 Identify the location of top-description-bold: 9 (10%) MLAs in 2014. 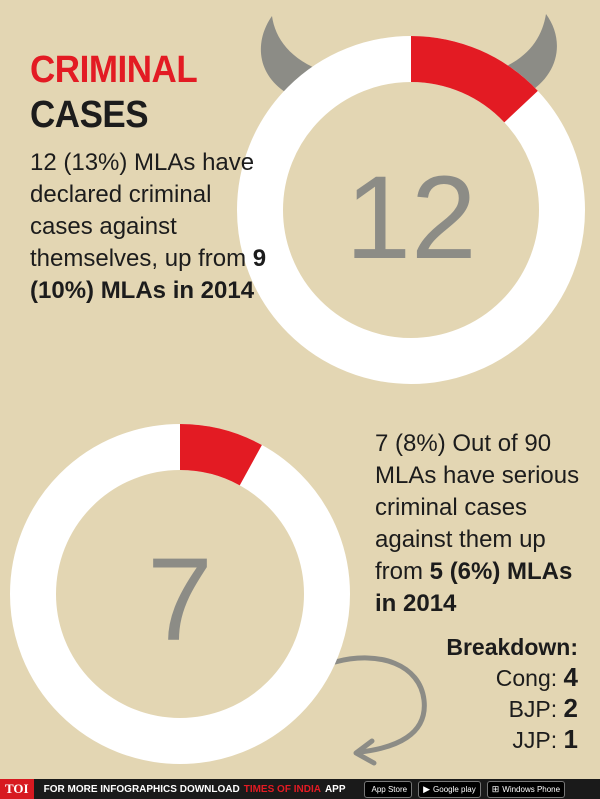
(148, 274).